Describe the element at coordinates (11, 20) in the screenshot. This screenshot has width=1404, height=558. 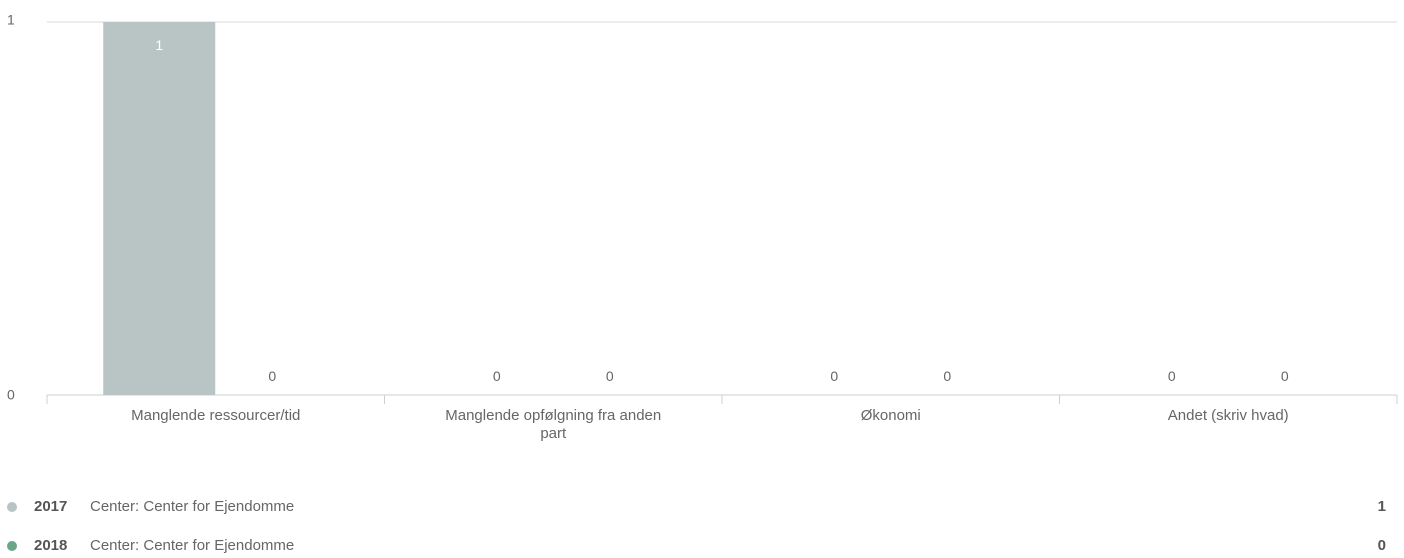
I see `y-tick-label: 1` at that location.